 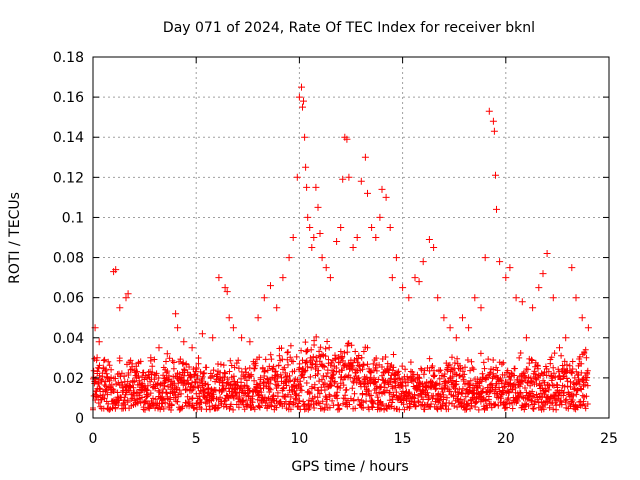 What do you see at coordinates (349, 467) in the screenshot?
I see `x-axis-title: GPS time / hours` at bounding box center [349, 467].